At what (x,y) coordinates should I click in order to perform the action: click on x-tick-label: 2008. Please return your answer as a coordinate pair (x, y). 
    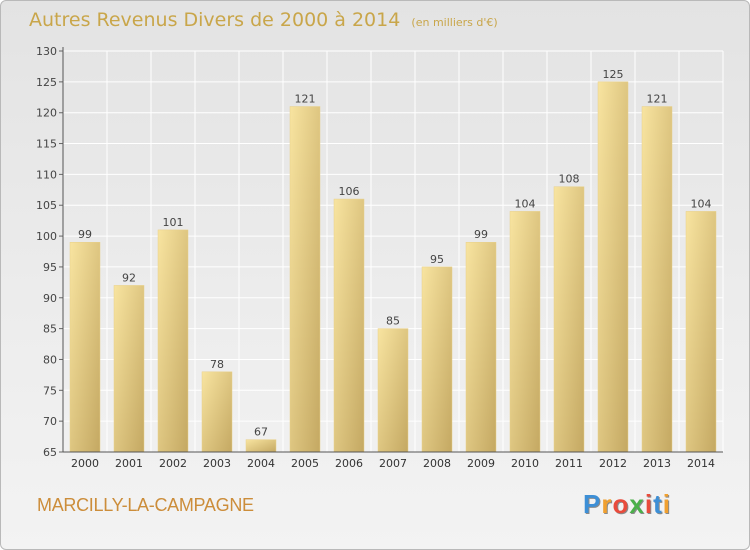
    Looking at the image, I should click on (437, 463).